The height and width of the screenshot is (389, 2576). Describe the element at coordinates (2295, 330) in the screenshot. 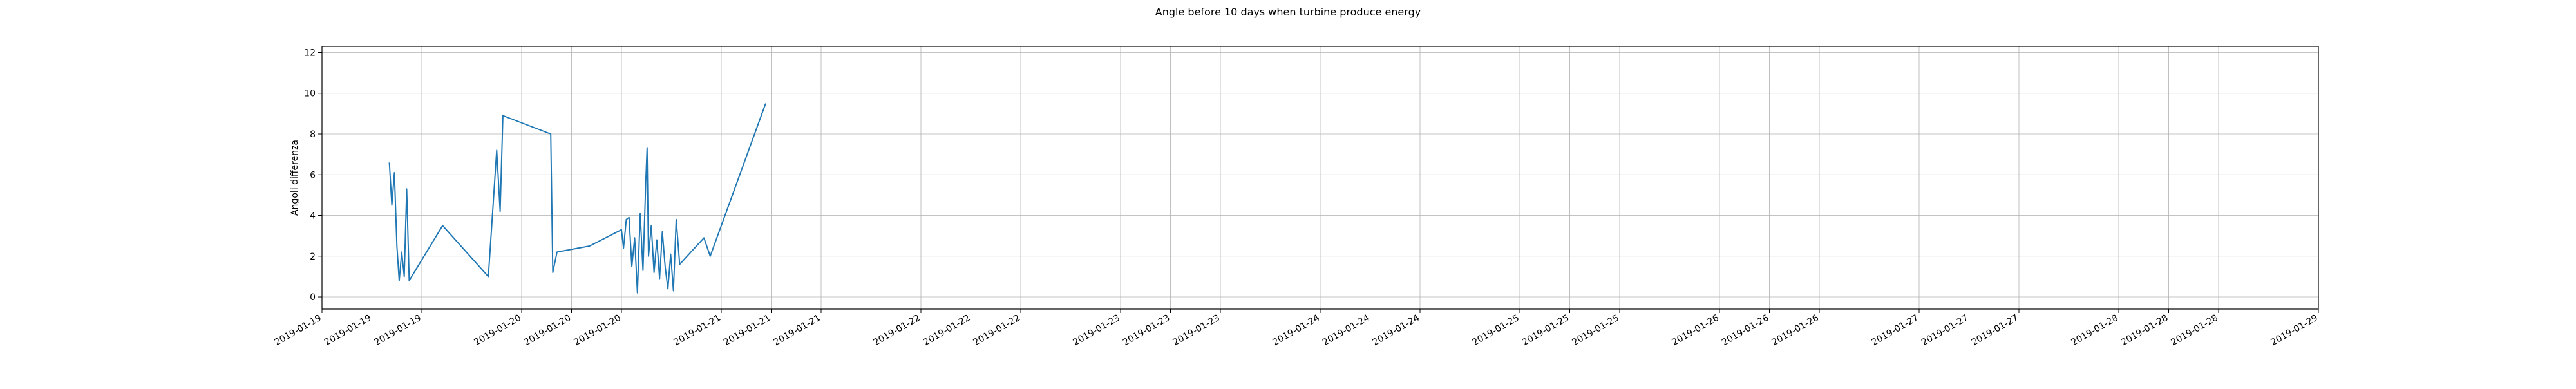

I see `x-tick-label: 2019-01-29` at that location.